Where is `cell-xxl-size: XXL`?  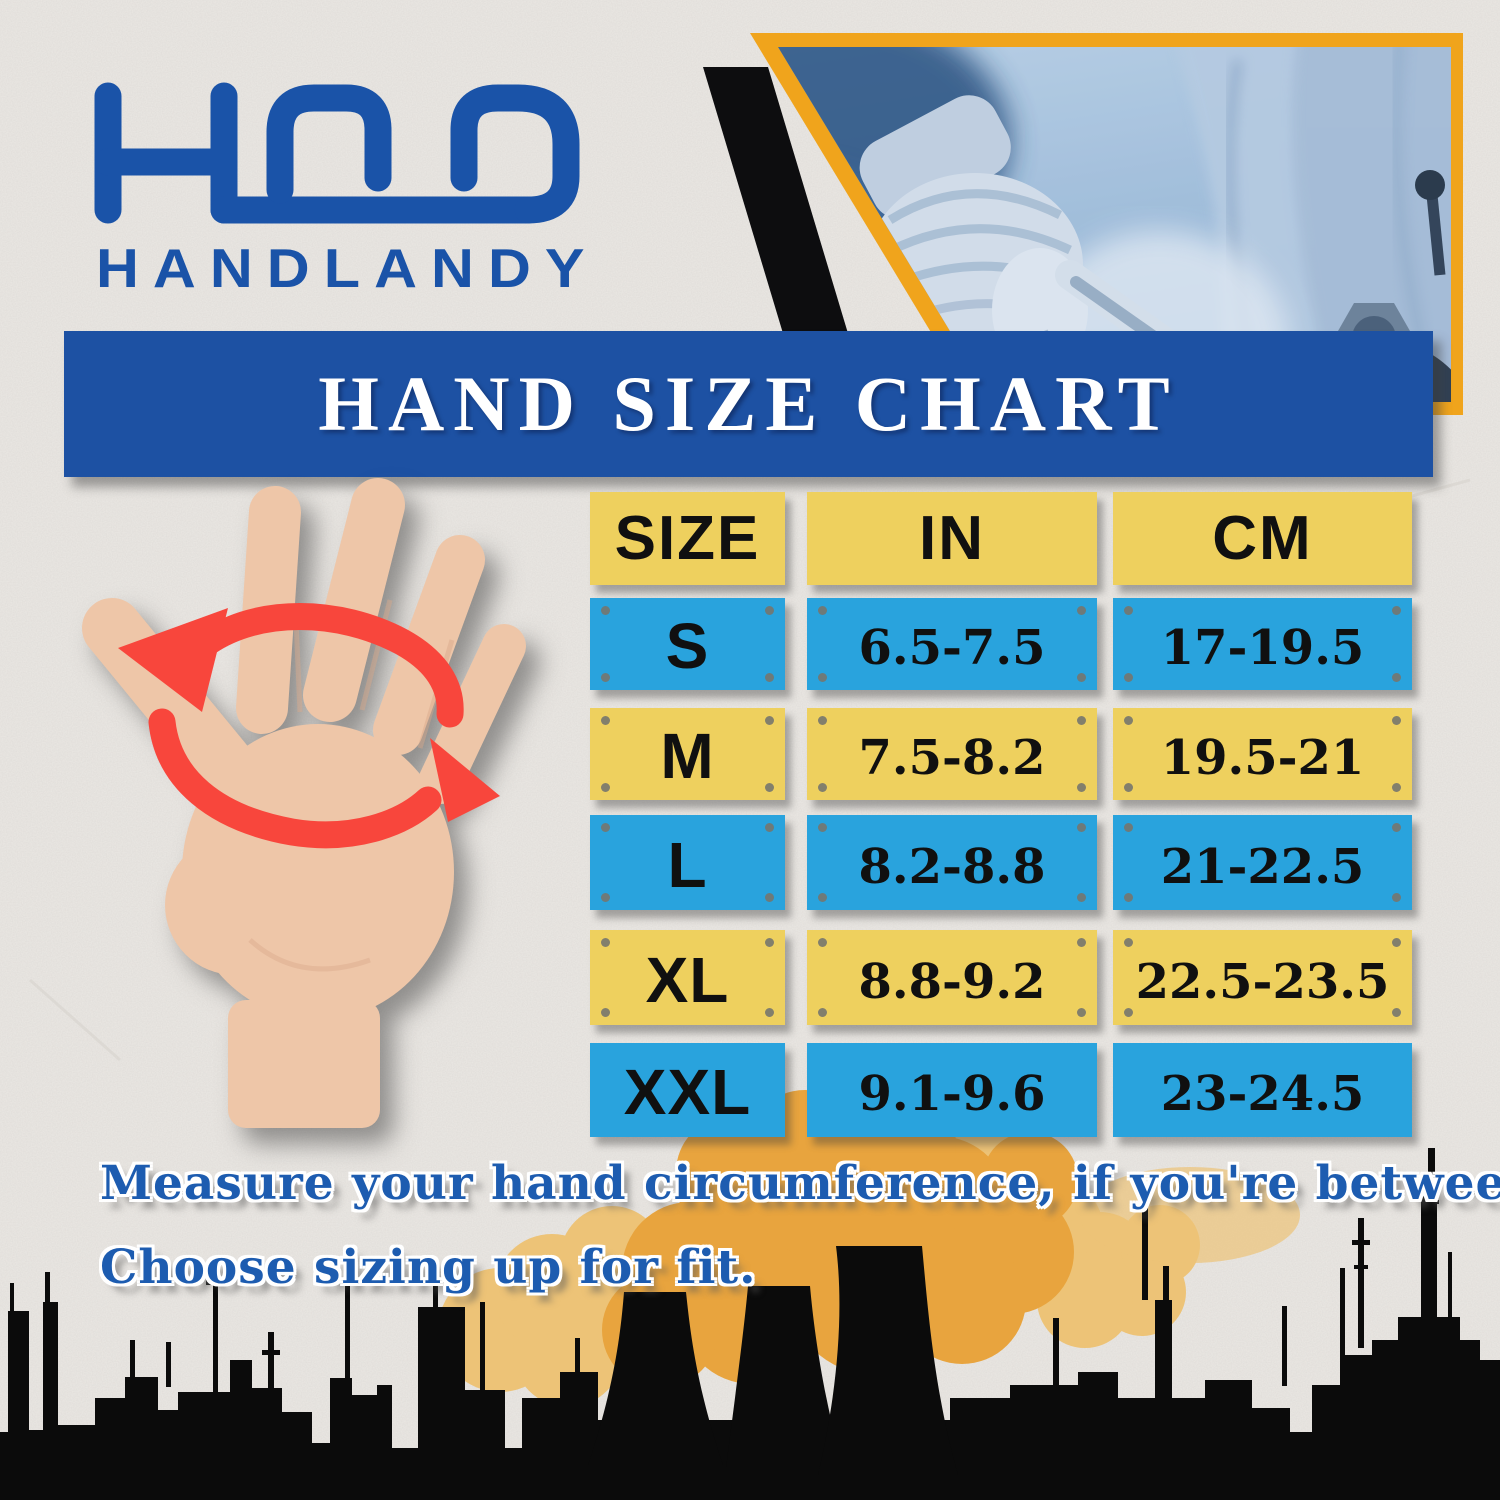
cell-xxl-size: XXL is located at coordinates (687, 1090).